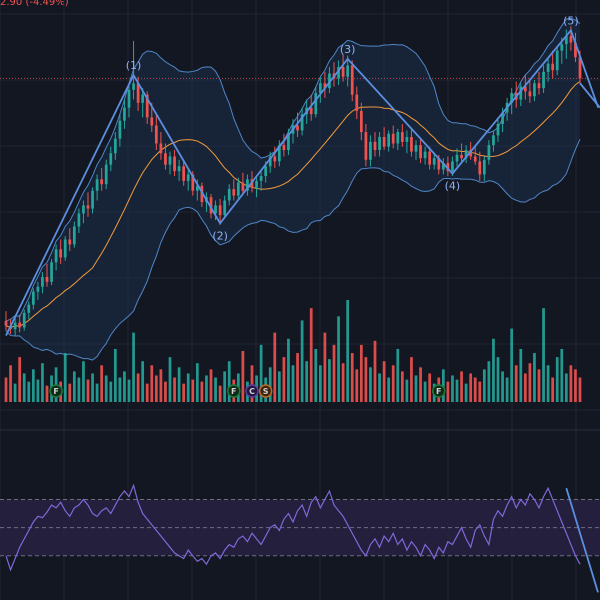  What do you see at coordinates (589, 95) in the screenshot?
I see `price-projection-line` at bounding box center [589, 95].